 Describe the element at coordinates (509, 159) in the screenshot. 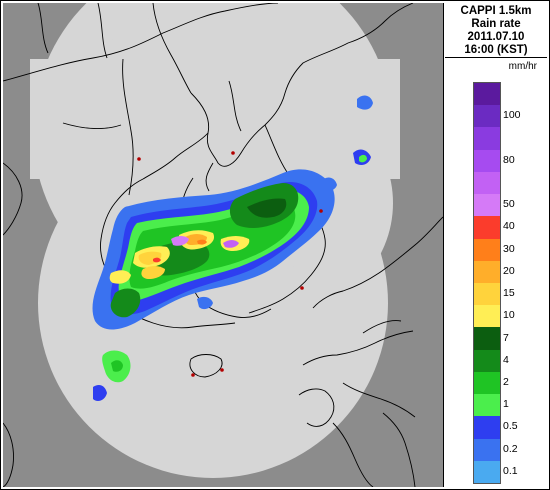

I see `scale-label: 80` at that location.